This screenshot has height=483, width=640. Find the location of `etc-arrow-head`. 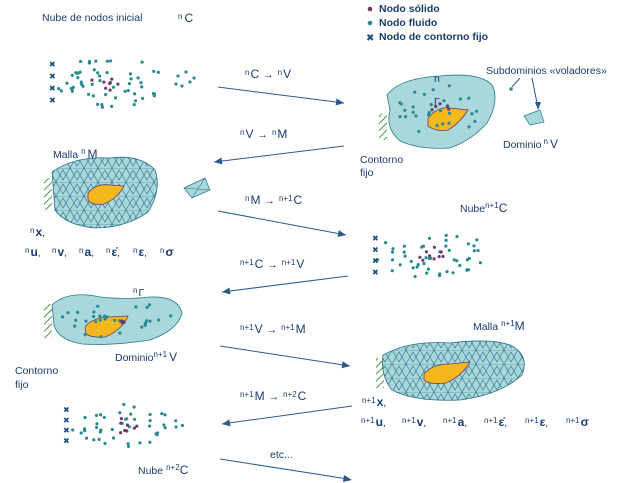

etc-arrow-head is located at coordinates (347, 478).